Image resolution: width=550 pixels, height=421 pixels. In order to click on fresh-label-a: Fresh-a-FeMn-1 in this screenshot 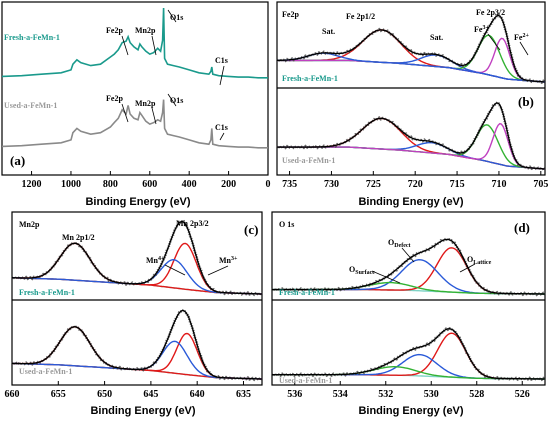, I will do `click(32, 37)`.